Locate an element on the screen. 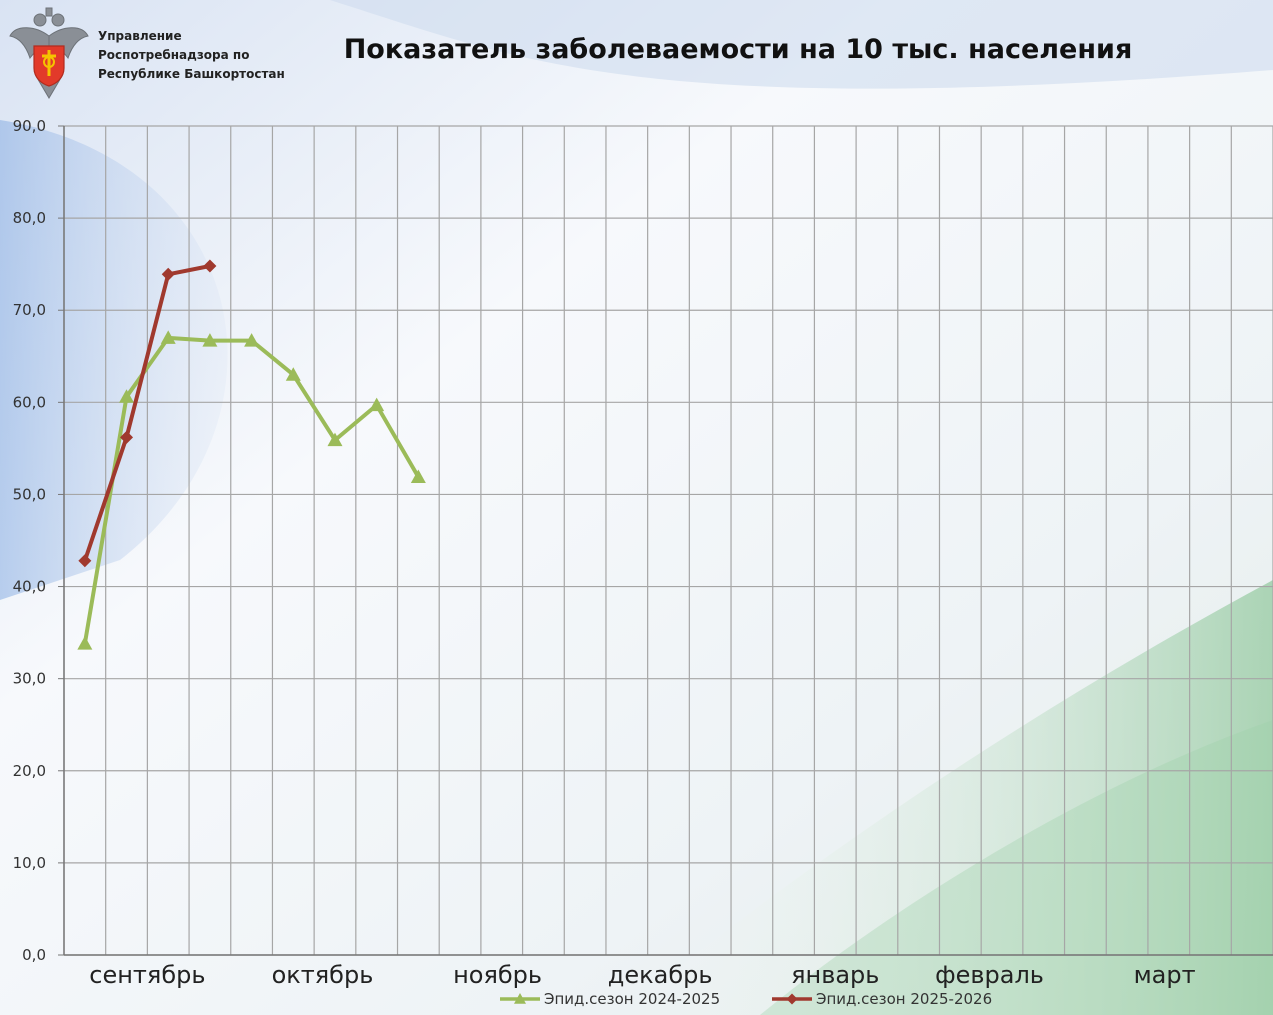 This screenshot has height=1015, width=1273. emblem-logo is located at coordinates (49, 53).